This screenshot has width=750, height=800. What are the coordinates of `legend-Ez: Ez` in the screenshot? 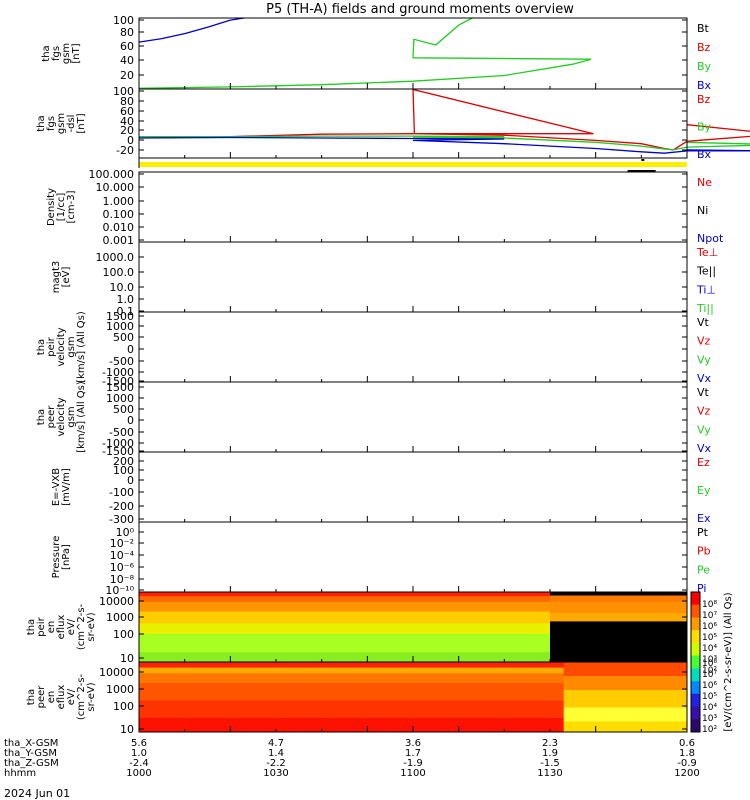 It's located at (703, 462).